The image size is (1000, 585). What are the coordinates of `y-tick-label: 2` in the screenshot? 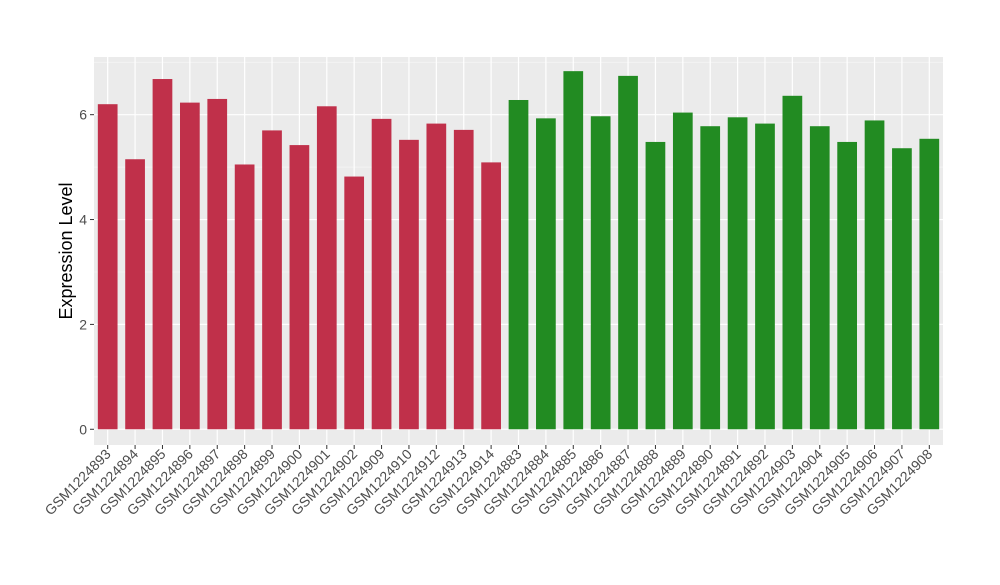 It's located at (83, 324).